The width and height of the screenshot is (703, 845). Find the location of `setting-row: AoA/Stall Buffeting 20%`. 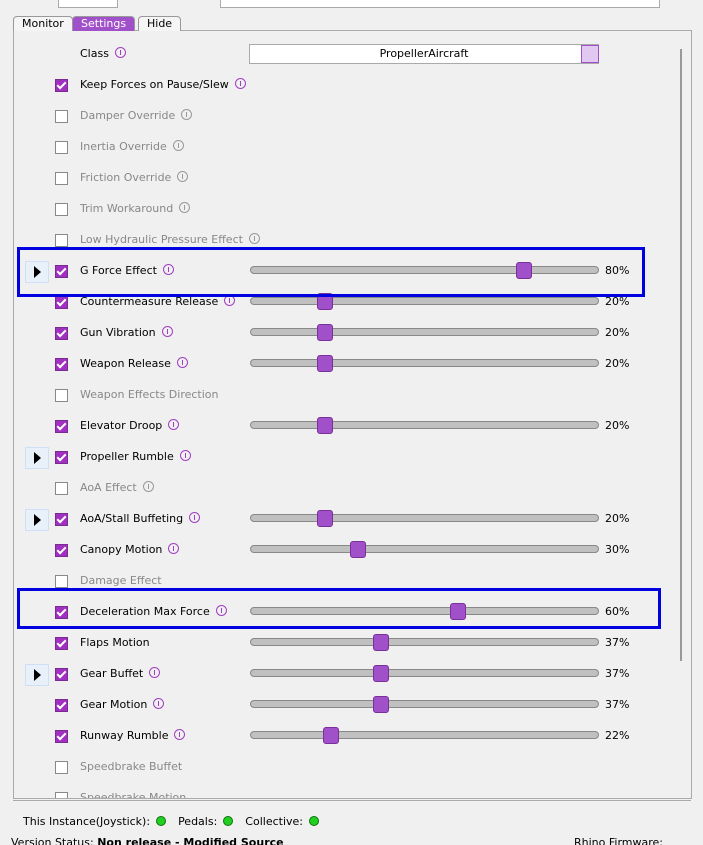

setting-row: AoA/Stall Buffeting 20% is located at coordinates (352, 520).